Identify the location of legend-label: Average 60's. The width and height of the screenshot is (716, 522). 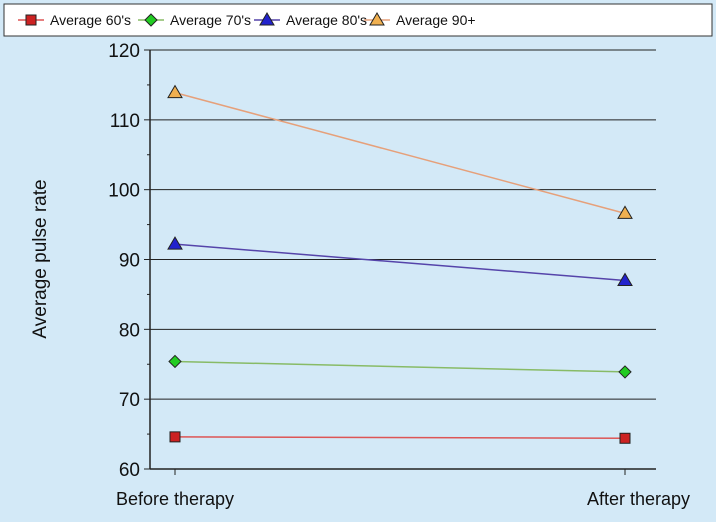
(90, 20).